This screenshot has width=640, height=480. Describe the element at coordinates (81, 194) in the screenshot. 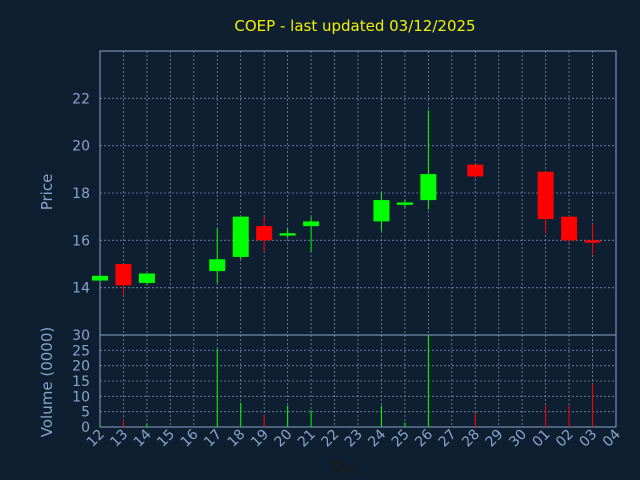

I see `price-tick-label: 18` at that location.